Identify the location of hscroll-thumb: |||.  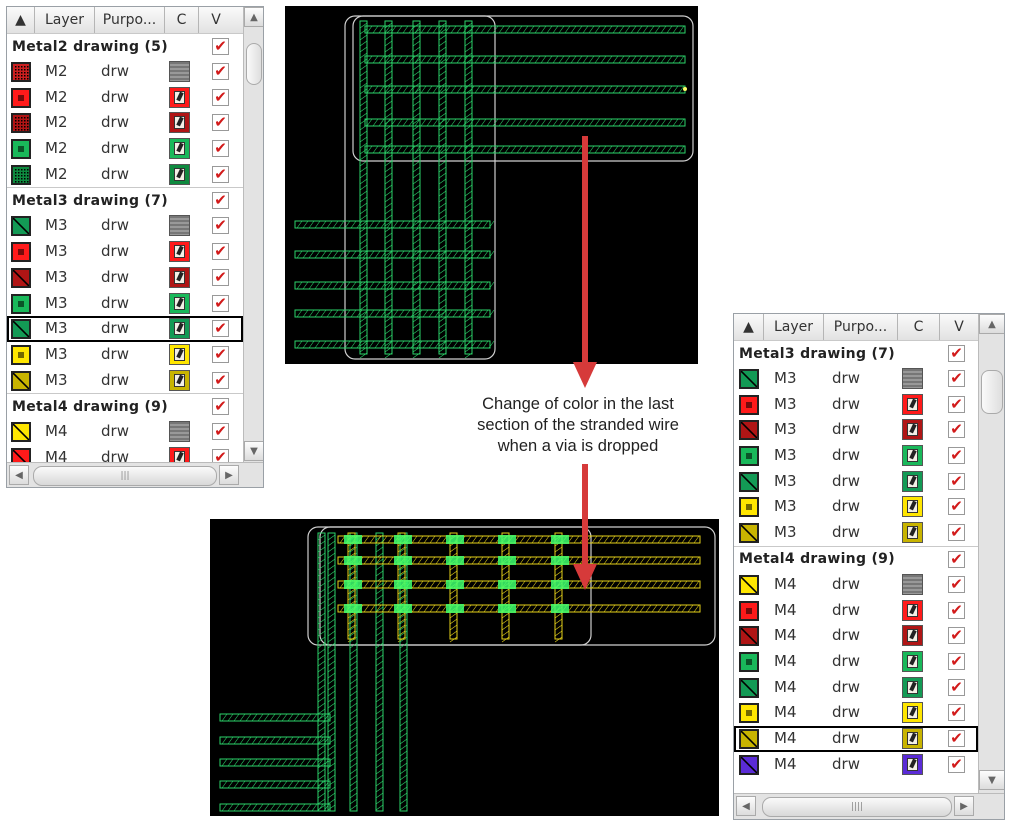
(125, 476).